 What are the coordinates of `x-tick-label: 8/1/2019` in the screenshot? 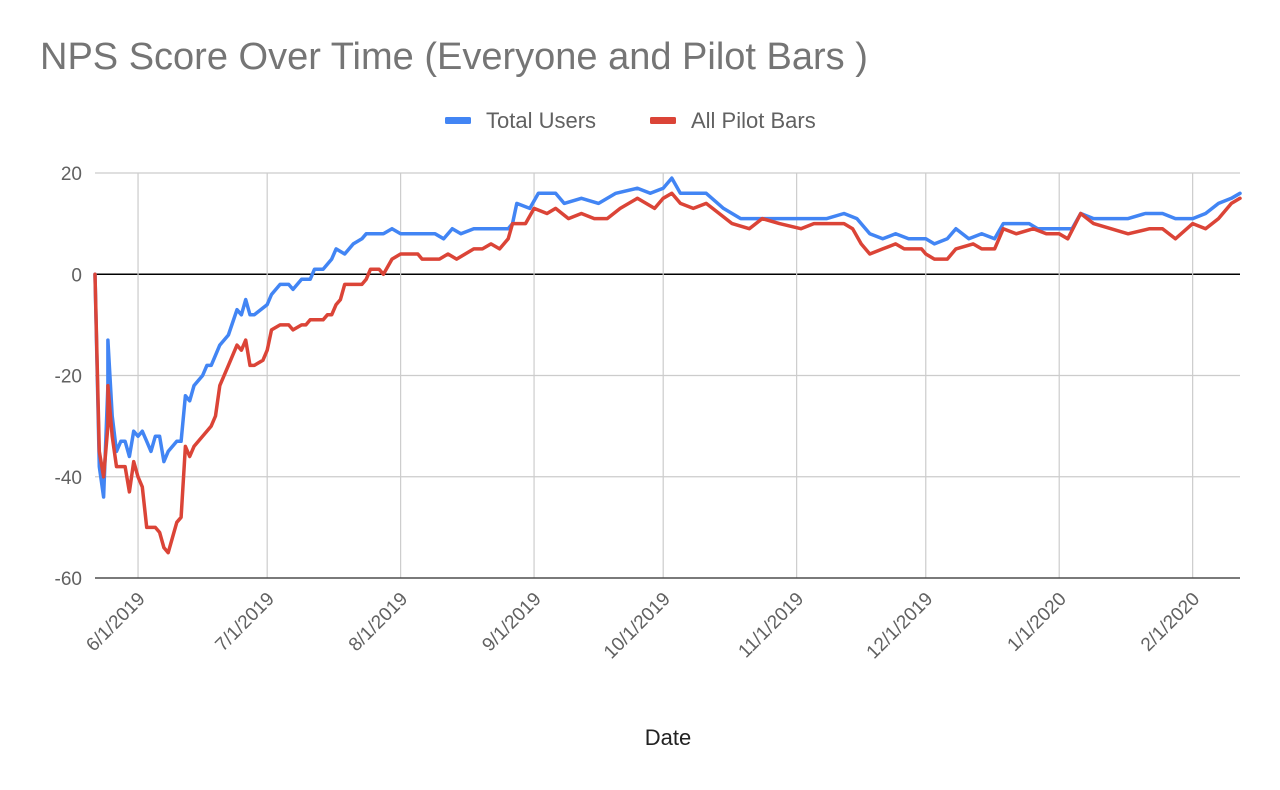 It's located at (378, 622).